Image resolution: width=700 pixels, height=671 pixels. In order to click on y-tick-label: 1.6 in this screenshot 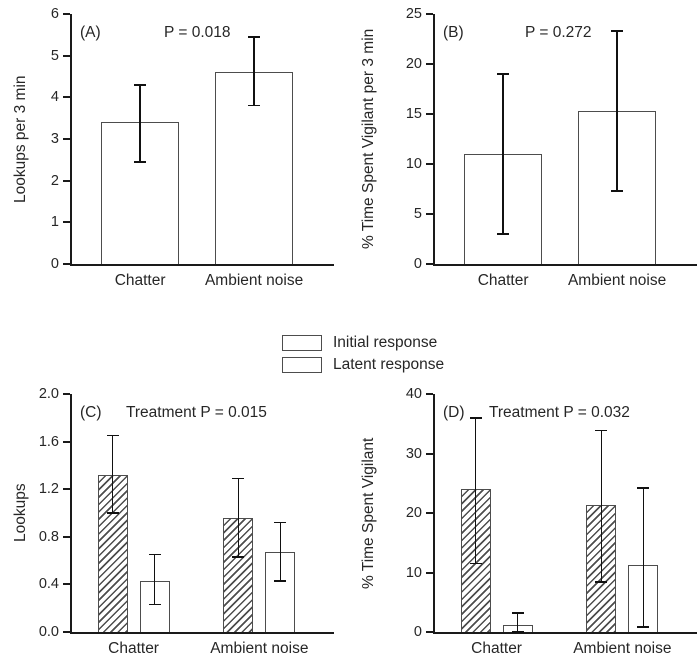, I will do `click(48, 441)`.